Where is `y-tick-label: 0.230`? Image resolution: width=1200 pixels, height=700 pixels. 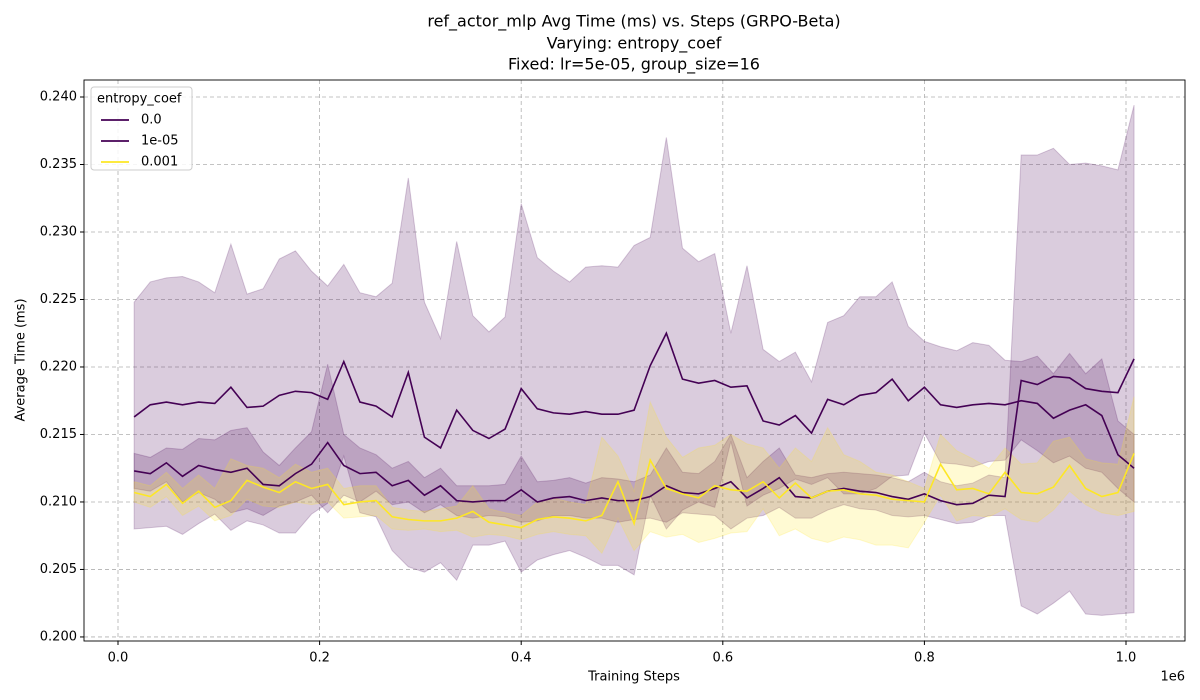
y-tick-label: 0.230 is located at coordinates (58, 231).